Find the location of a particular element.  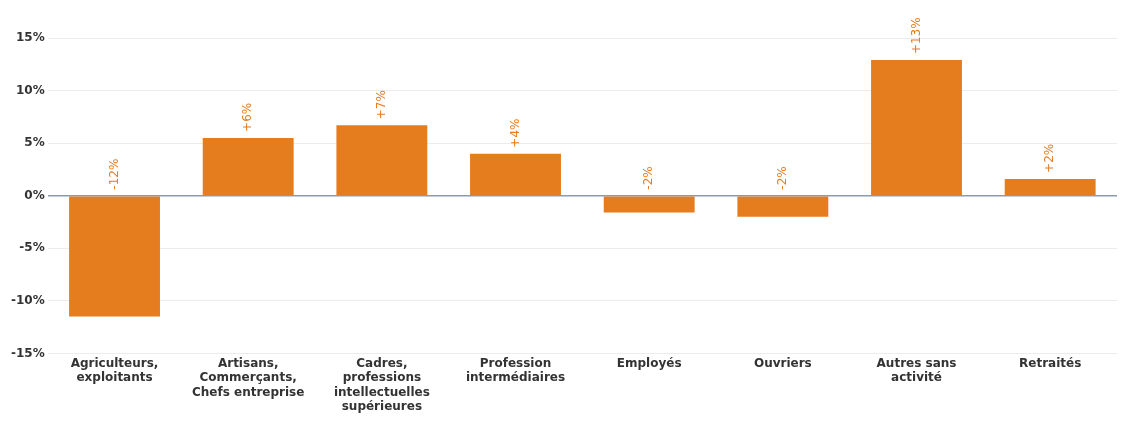

data-label: +2% is located at coordinates (1049, 158).